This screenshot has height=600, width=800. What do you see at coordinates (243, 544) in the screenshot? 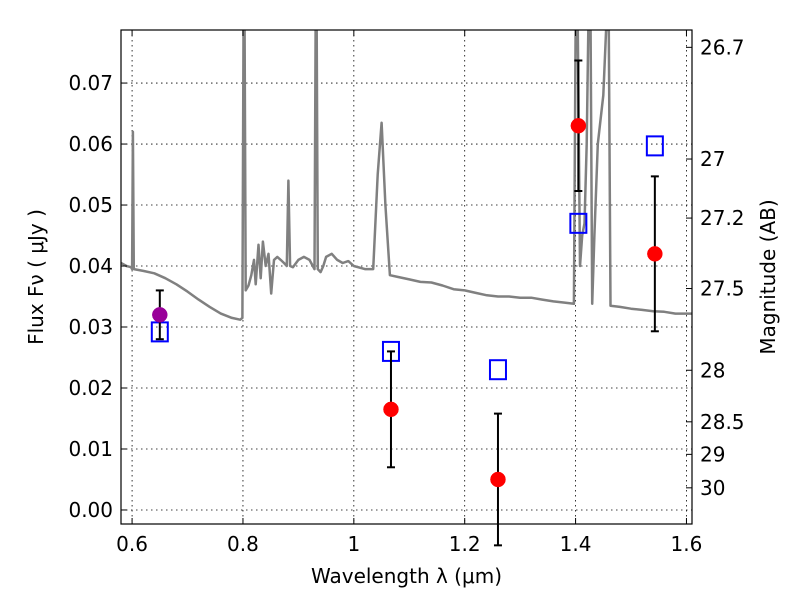
I see `x-tick-label: 0.8` at bounding box center [243, 544].